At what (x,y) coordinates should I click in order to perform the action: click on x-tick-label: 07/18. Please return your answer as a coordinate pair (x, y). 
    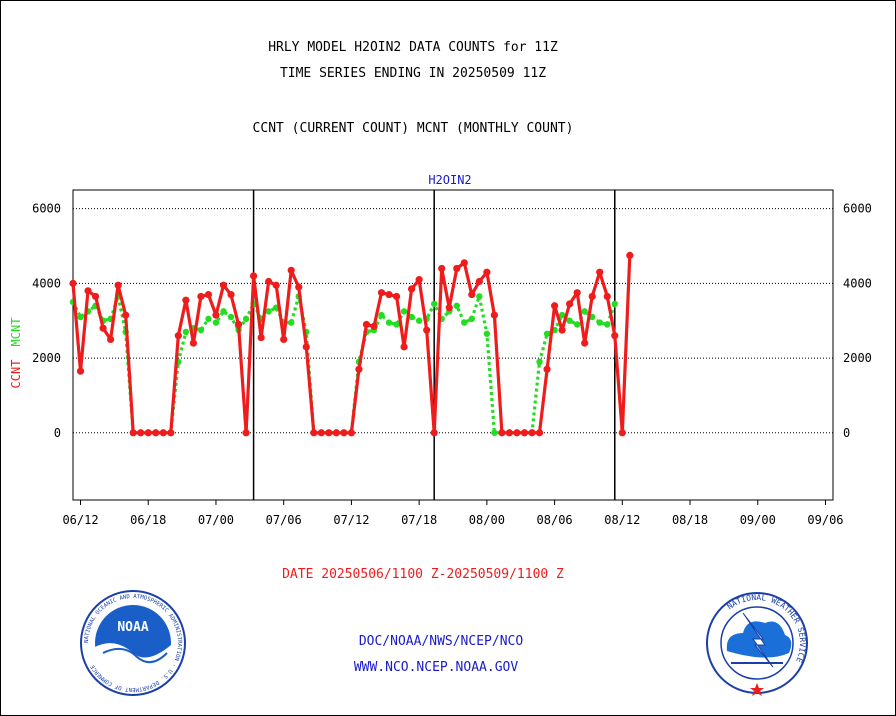
    Looking at the image, I should click on (419, 520).